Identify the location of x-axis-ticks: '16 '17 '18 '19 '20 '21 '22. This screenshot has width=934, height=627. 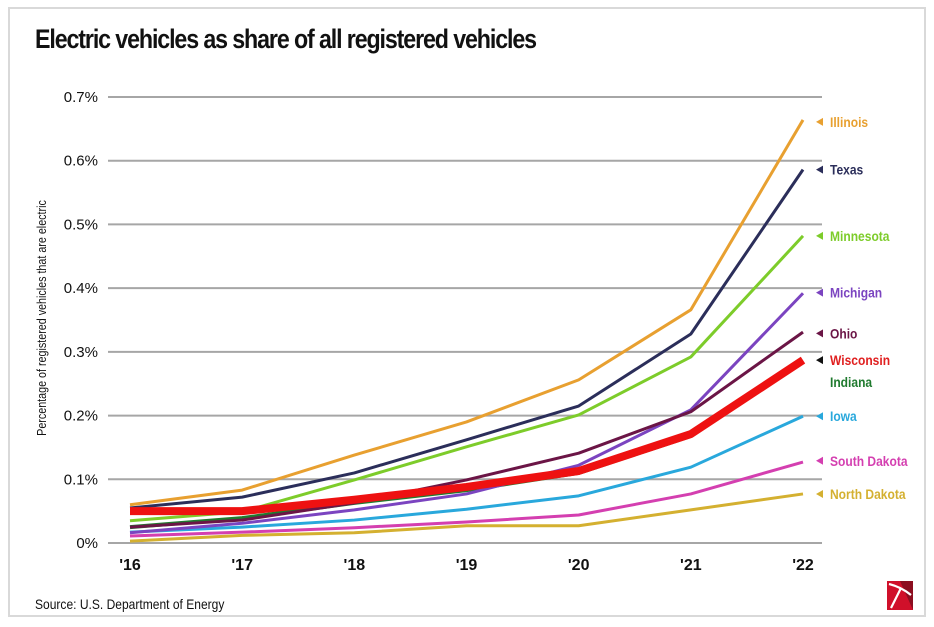
(466, 565).